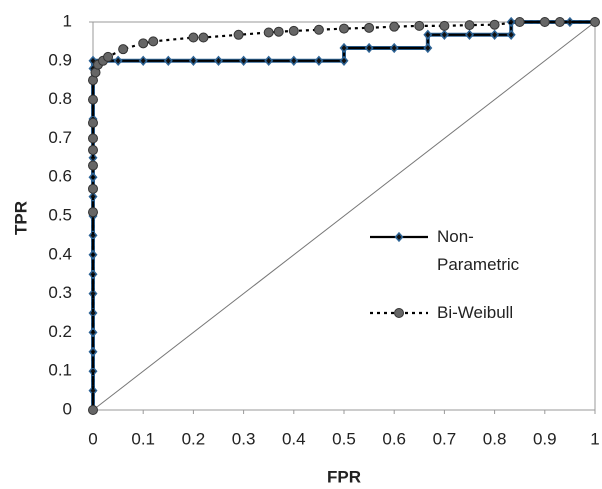 This screenshot has width=602, height=489. I want to click on y-tick-label: 0.4, so click(60, 253).